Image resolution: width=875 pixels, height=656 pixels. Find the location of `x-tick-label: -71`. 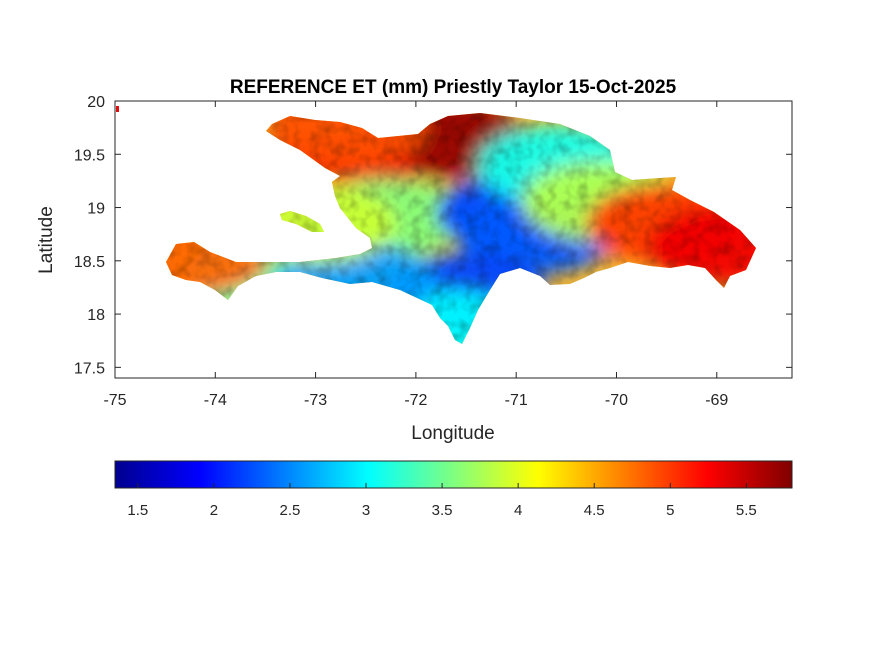

x-tick-label: -71 is located at coordinates (516, 400).